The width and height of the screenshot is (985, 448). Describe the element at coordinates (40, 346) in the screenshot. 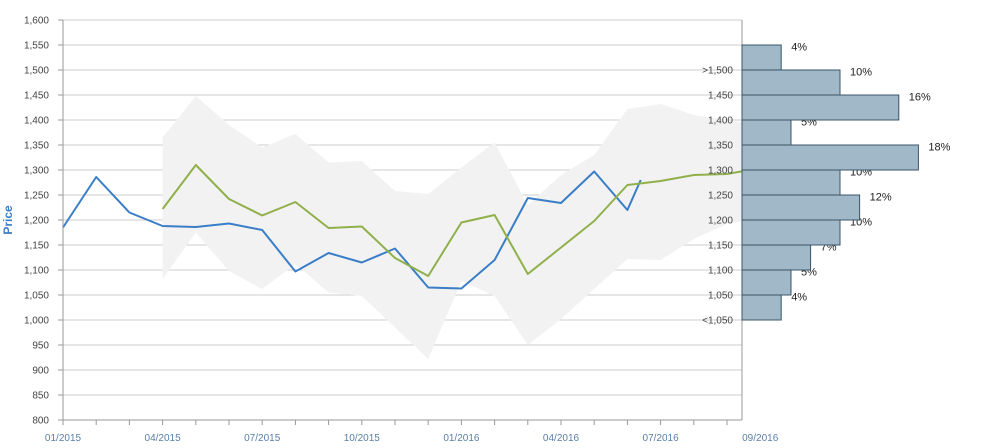

I see `y-tick-label: 950` at that location.